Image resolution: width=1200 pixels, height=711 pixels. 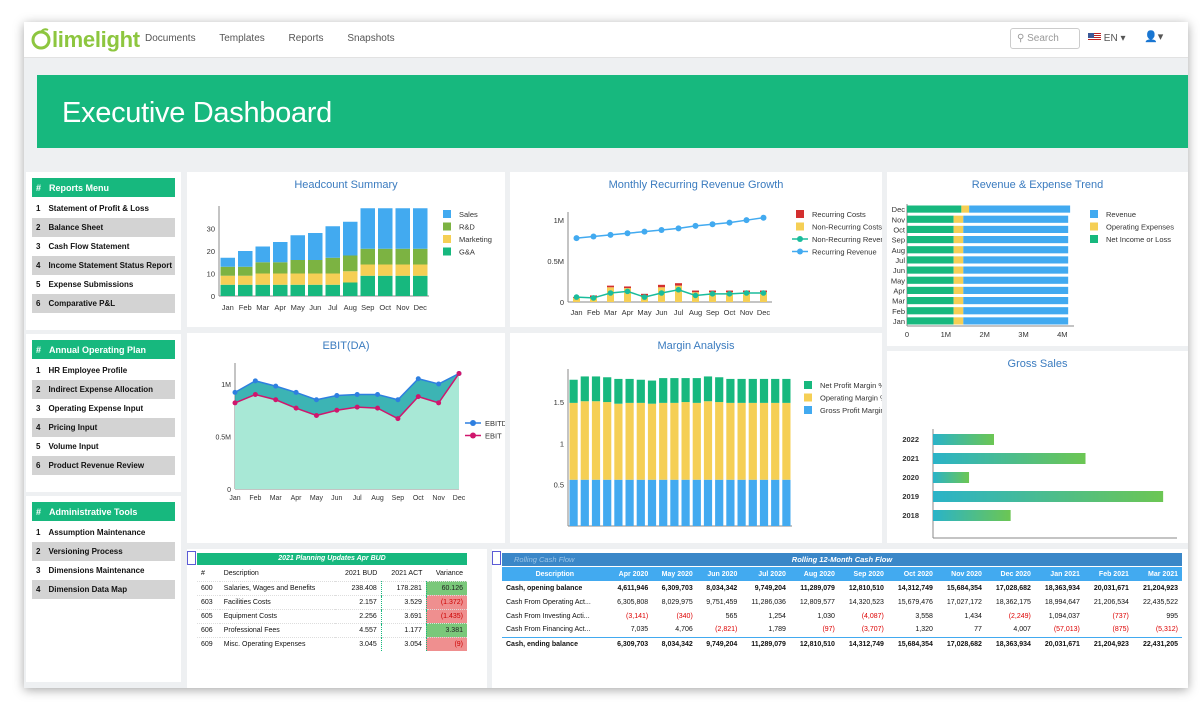 What do you see at coordinates (1153, 36) in the screenshot?
I see `user-menu: 👤▾` at bounding box center [1153, 36].